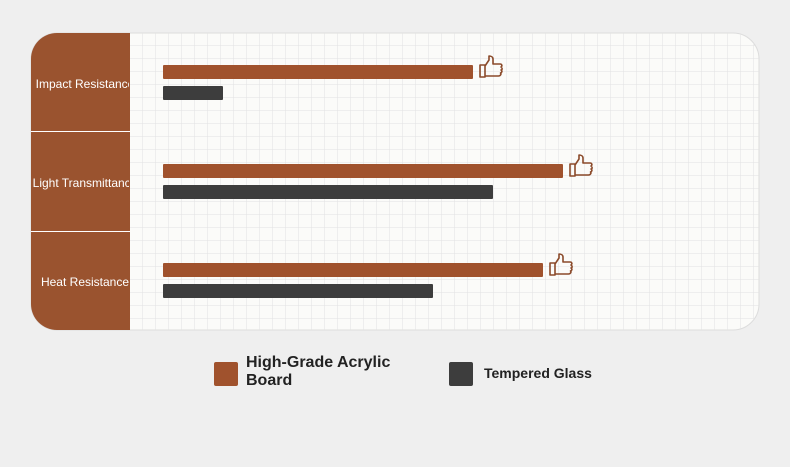  I want to click on legend-label: High-Grade Acrylic Board, so click(318, 371).